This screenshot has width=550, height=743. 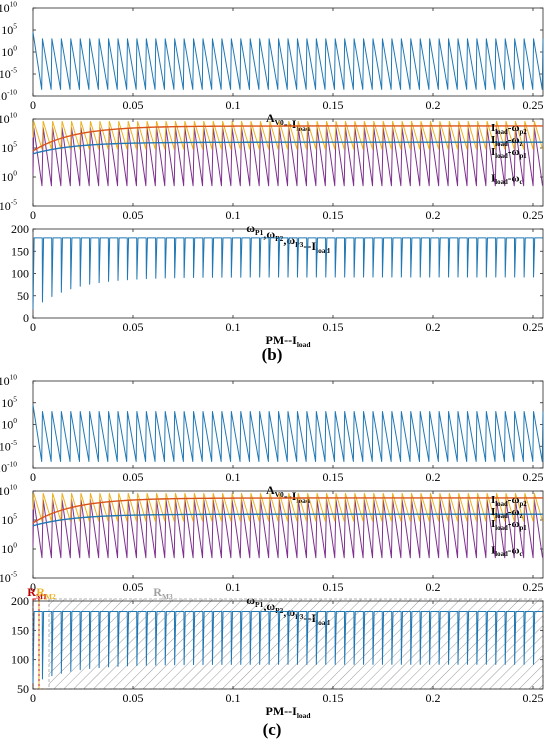 What do you see at coordinates (46, 593) in the screenshot?
I see `region-label-m2: RM2` at bounding box center [46, 593].